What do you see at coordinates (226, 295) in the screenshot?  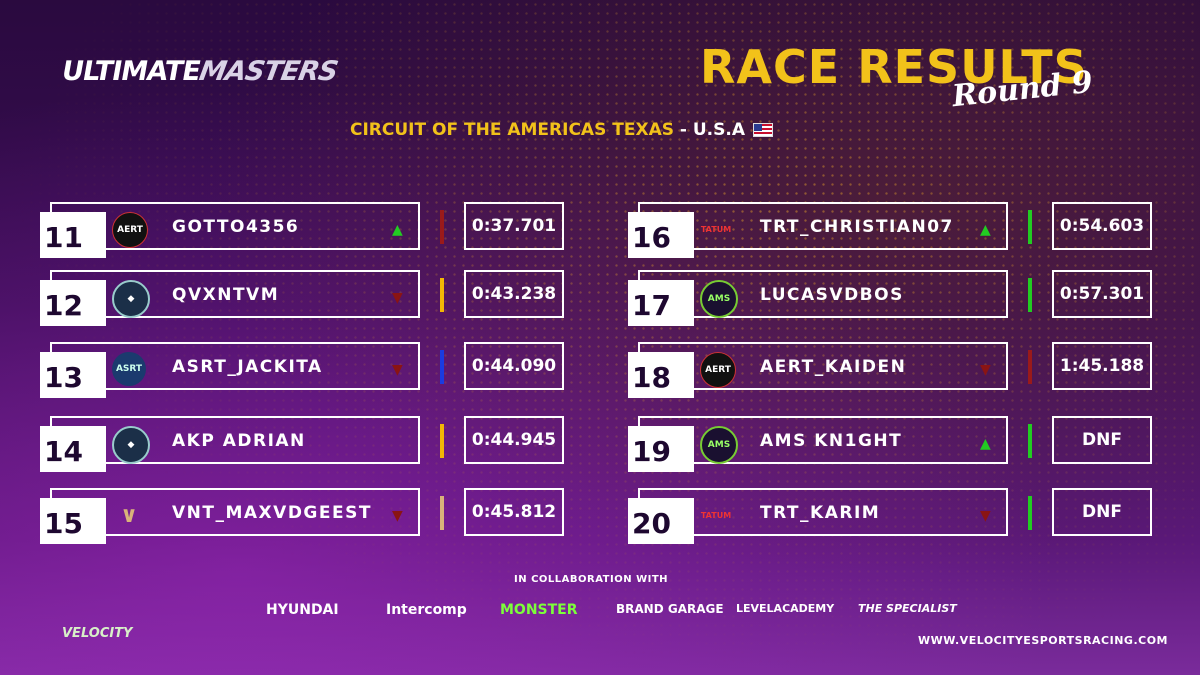 I see `driver-name: QVXNTVM` at bounding box center [226, 295].